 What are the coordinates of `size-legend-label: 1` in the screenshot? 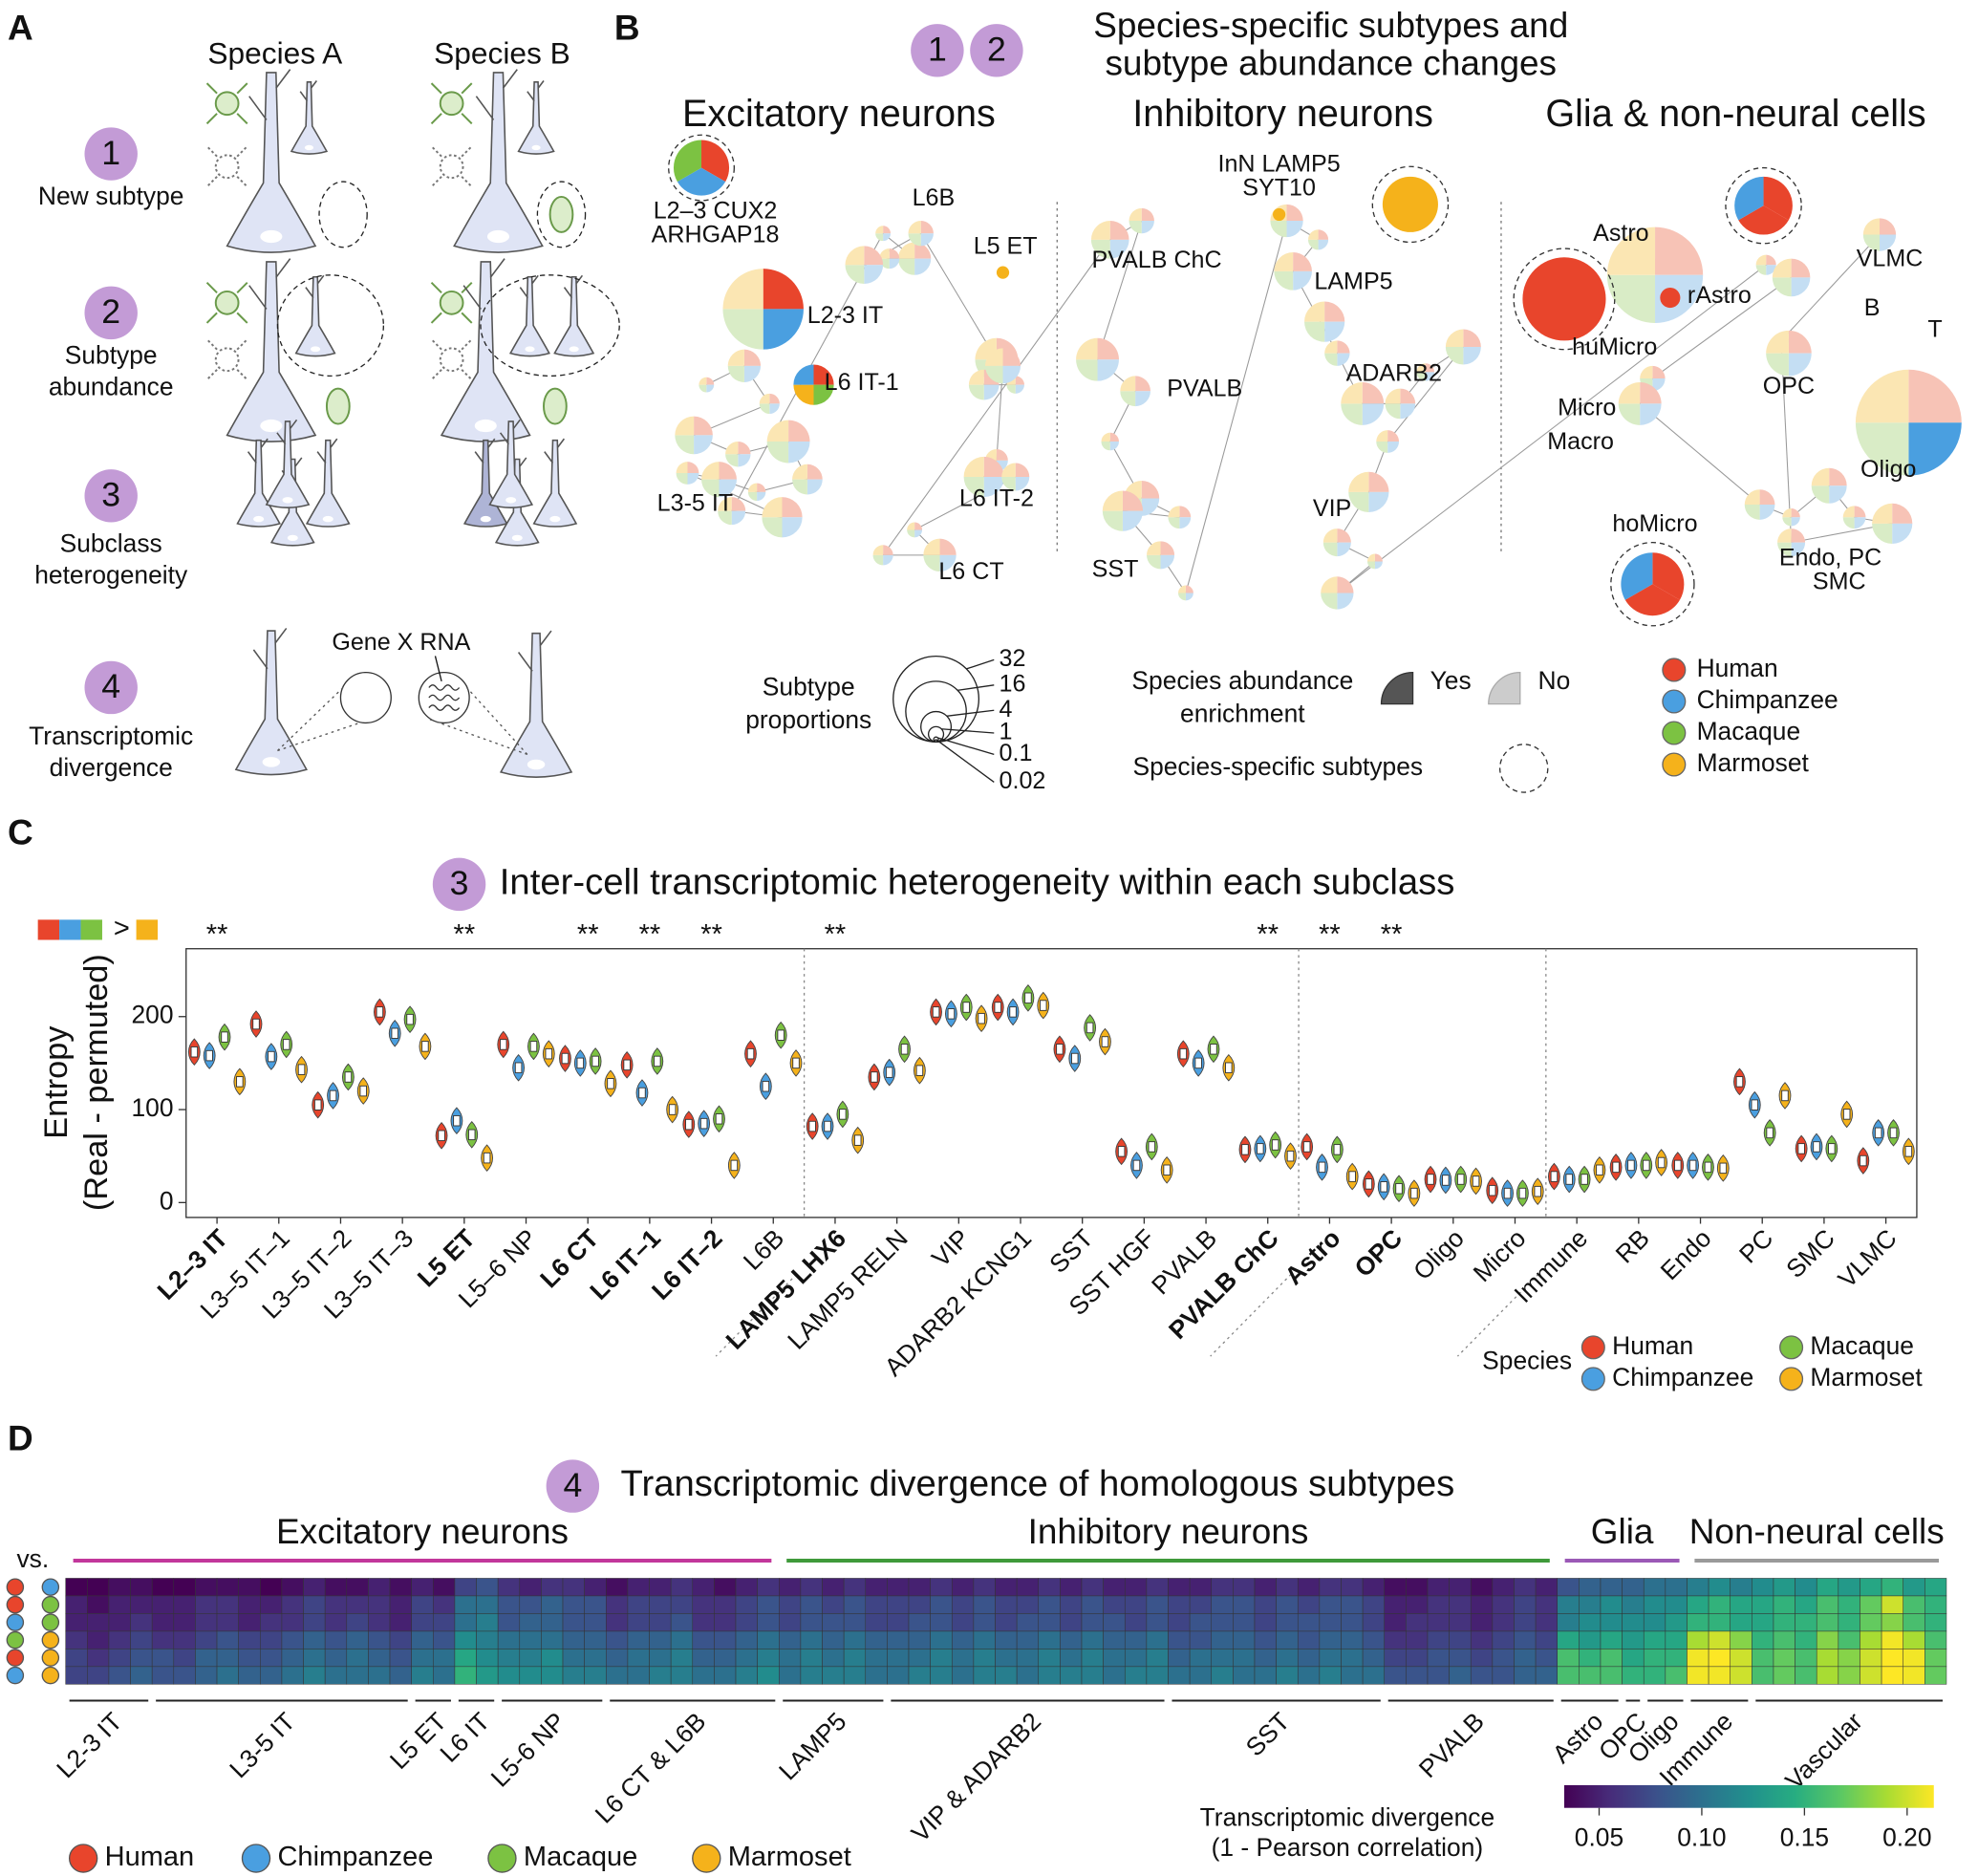 It's located at (1007, 732).